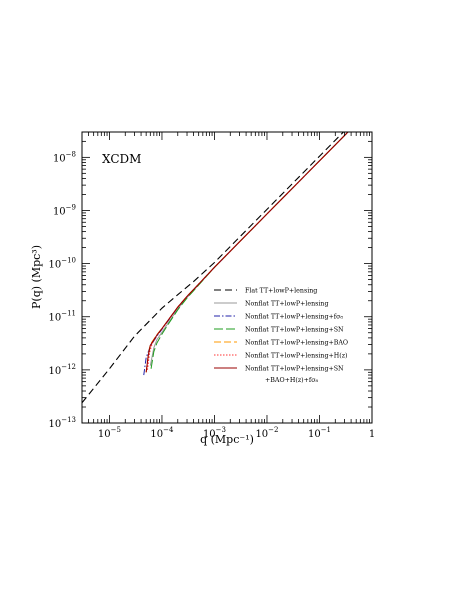  I want to click on x-tick-label: 10⁻¹, so click(319, 433).